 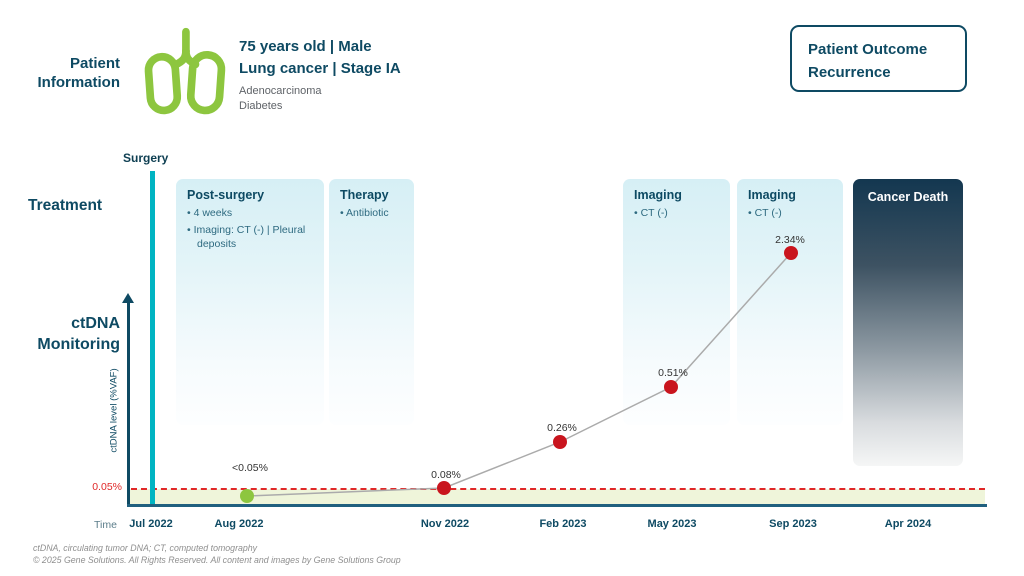 What do you see at coordinates (239, 524) in the screenshot?
I see `x-tick-aug-2022: Aug 2022` at bounding box center [239, 524].